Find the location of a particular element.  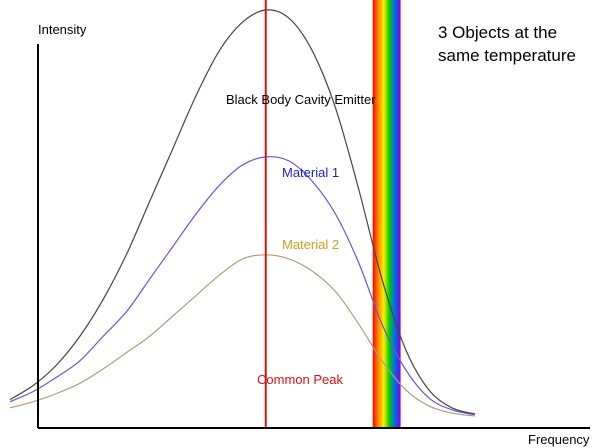

chart-title-line-1: 3 Objects at the is located at coordinates (497, 32).